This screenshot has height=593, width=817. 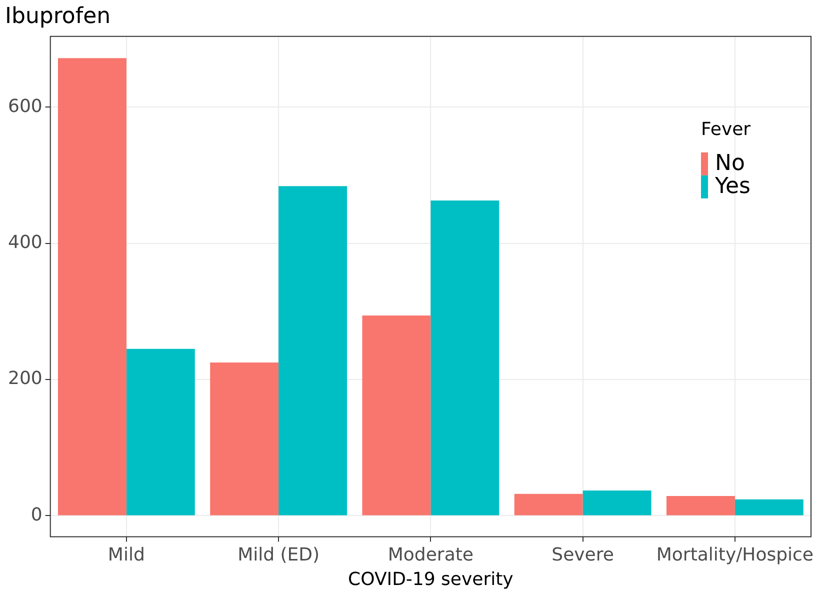 I want to click on x-tick-label: Mild (ED), so click(x=279, y=555).